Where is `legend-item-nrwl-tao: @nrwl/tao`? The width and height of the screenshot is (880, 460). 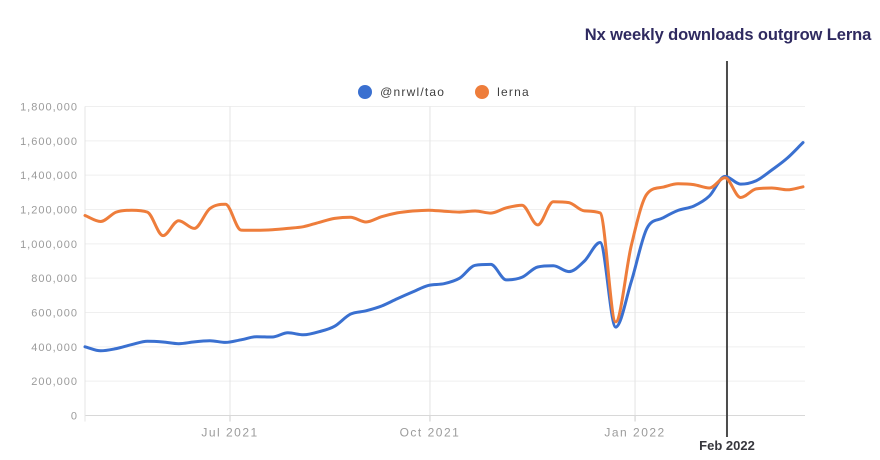
legend-item-nrwl-tao: @nrwl/tao is located at coordinates (401, 92).